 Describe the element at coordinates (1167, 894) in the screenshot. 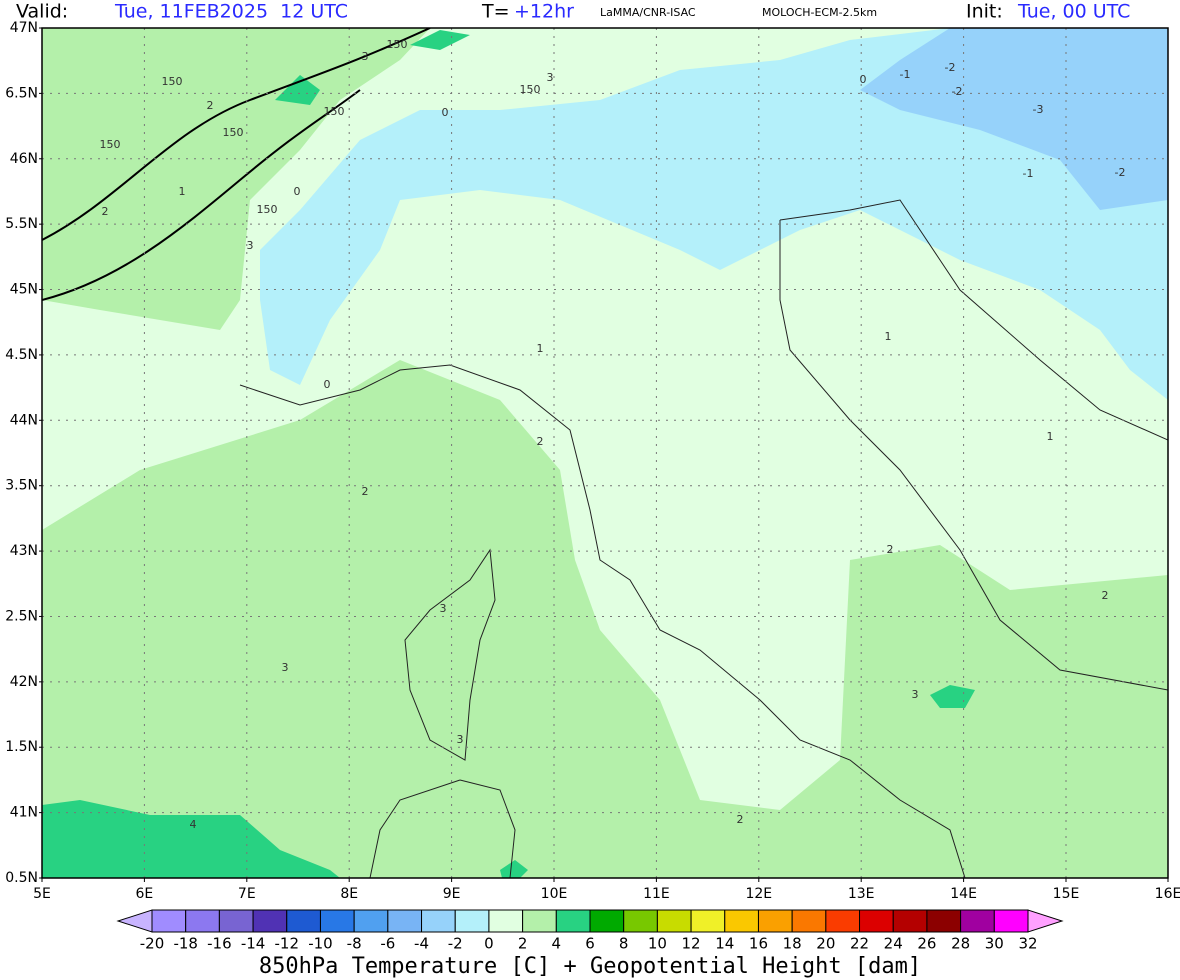

I see `lon-label: 16E` at that location.